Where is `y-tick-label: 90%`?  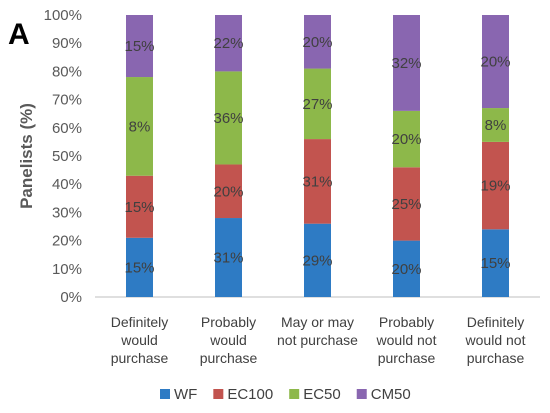 y-tick-label: 90% is located at coordinates (67, 43).